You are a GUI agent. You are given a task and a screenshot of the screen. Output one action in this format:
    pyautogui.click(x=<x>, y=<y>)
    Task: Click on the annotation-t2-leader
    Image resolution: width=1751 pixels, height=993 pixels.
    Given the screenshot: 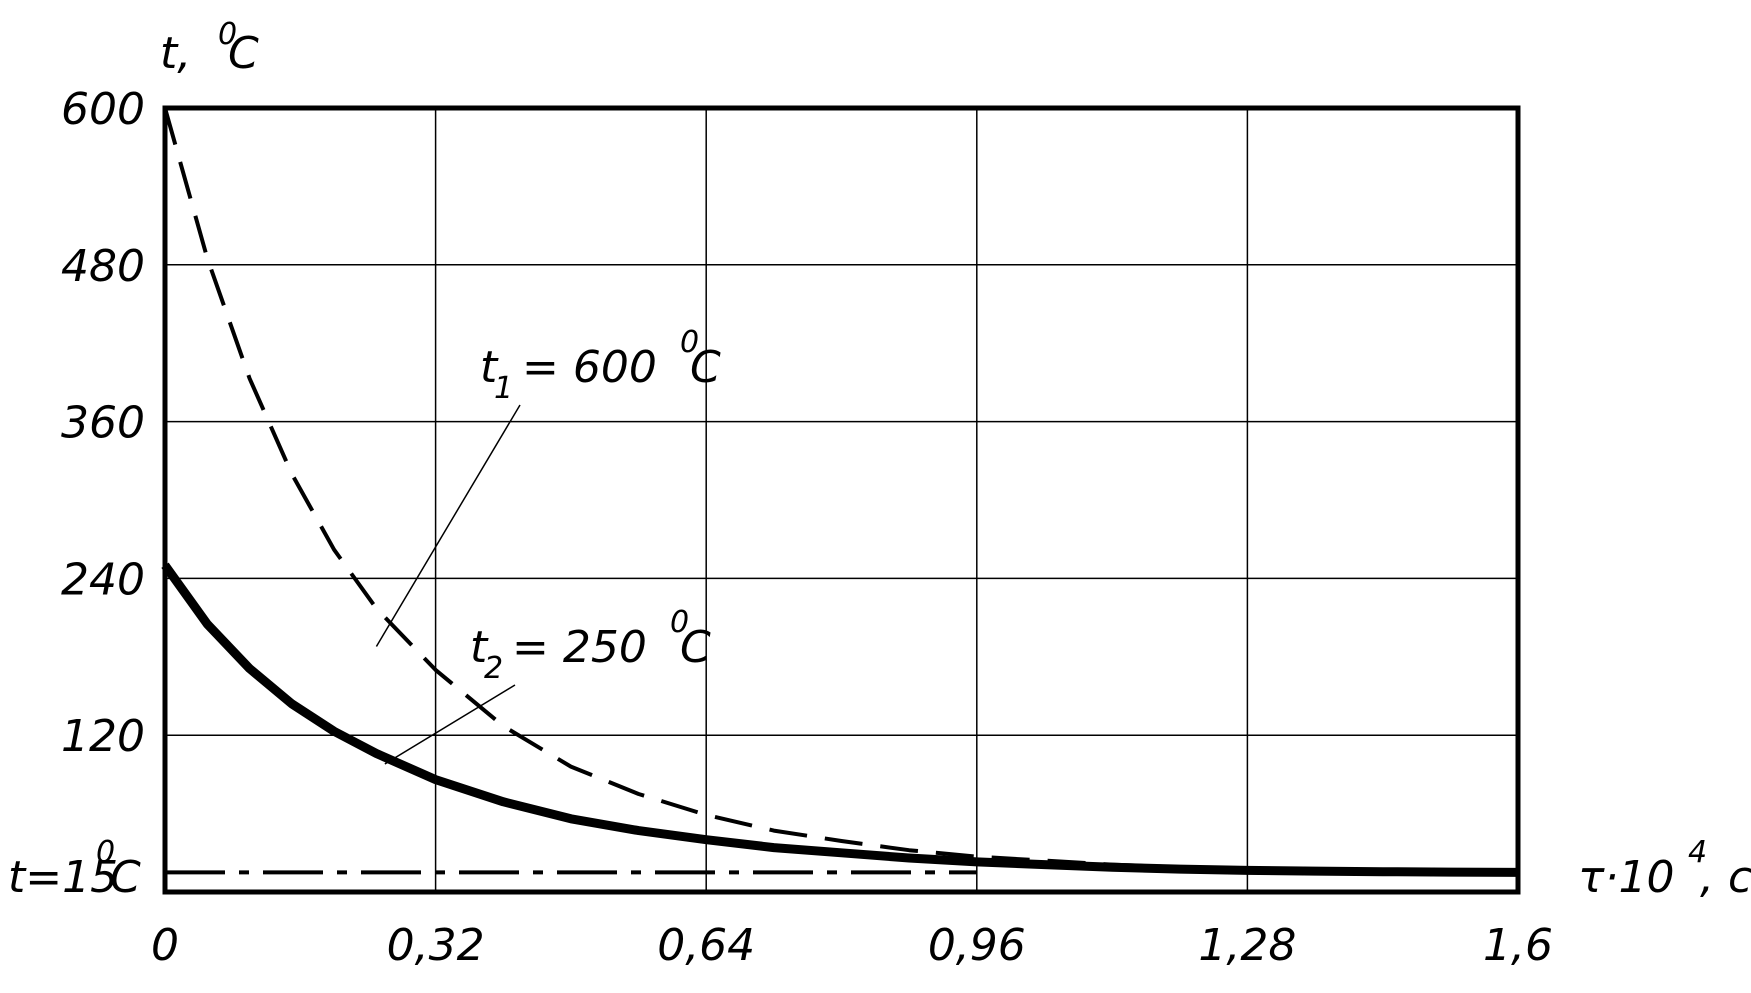 What is the action you would take?
    pyautogui.click(x=450, y=724)
    